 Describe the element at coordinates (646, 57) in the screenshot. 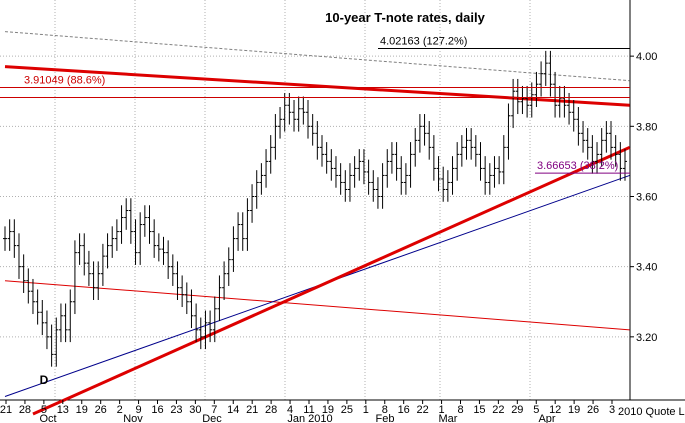

I see `y-tick-label: 4.00` at that location.